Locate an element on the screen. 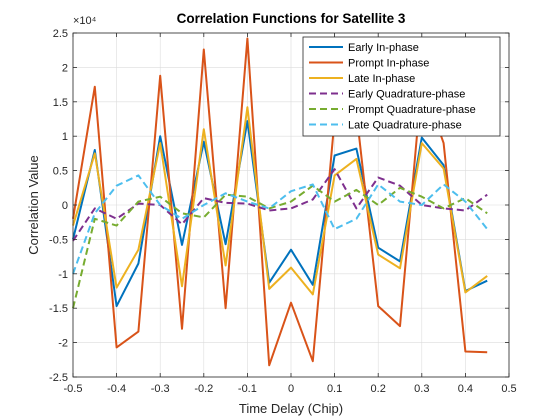 The image size is (560, 420). y-tick-label: 2 is located at coordinates (65, 68).